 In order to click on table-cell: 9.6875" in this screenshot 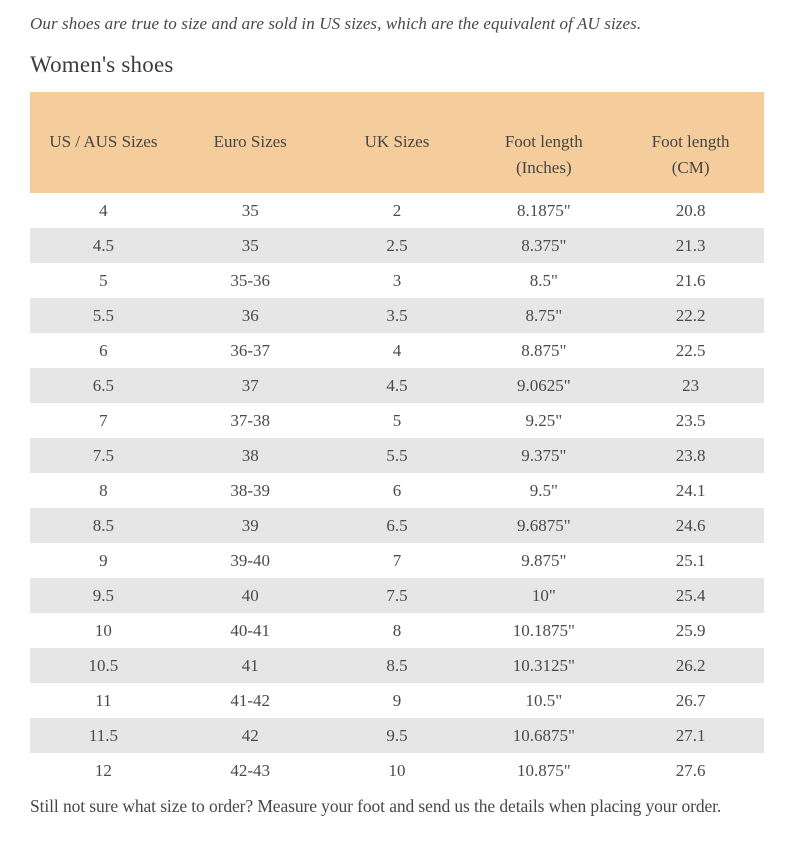, I will do `click(544, 525)`.